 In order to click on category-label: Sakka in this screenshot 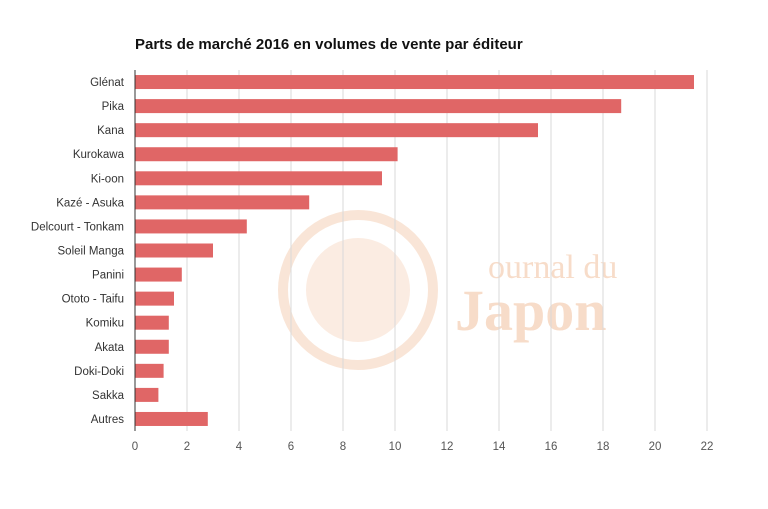, I will do `click(108, 396)`.